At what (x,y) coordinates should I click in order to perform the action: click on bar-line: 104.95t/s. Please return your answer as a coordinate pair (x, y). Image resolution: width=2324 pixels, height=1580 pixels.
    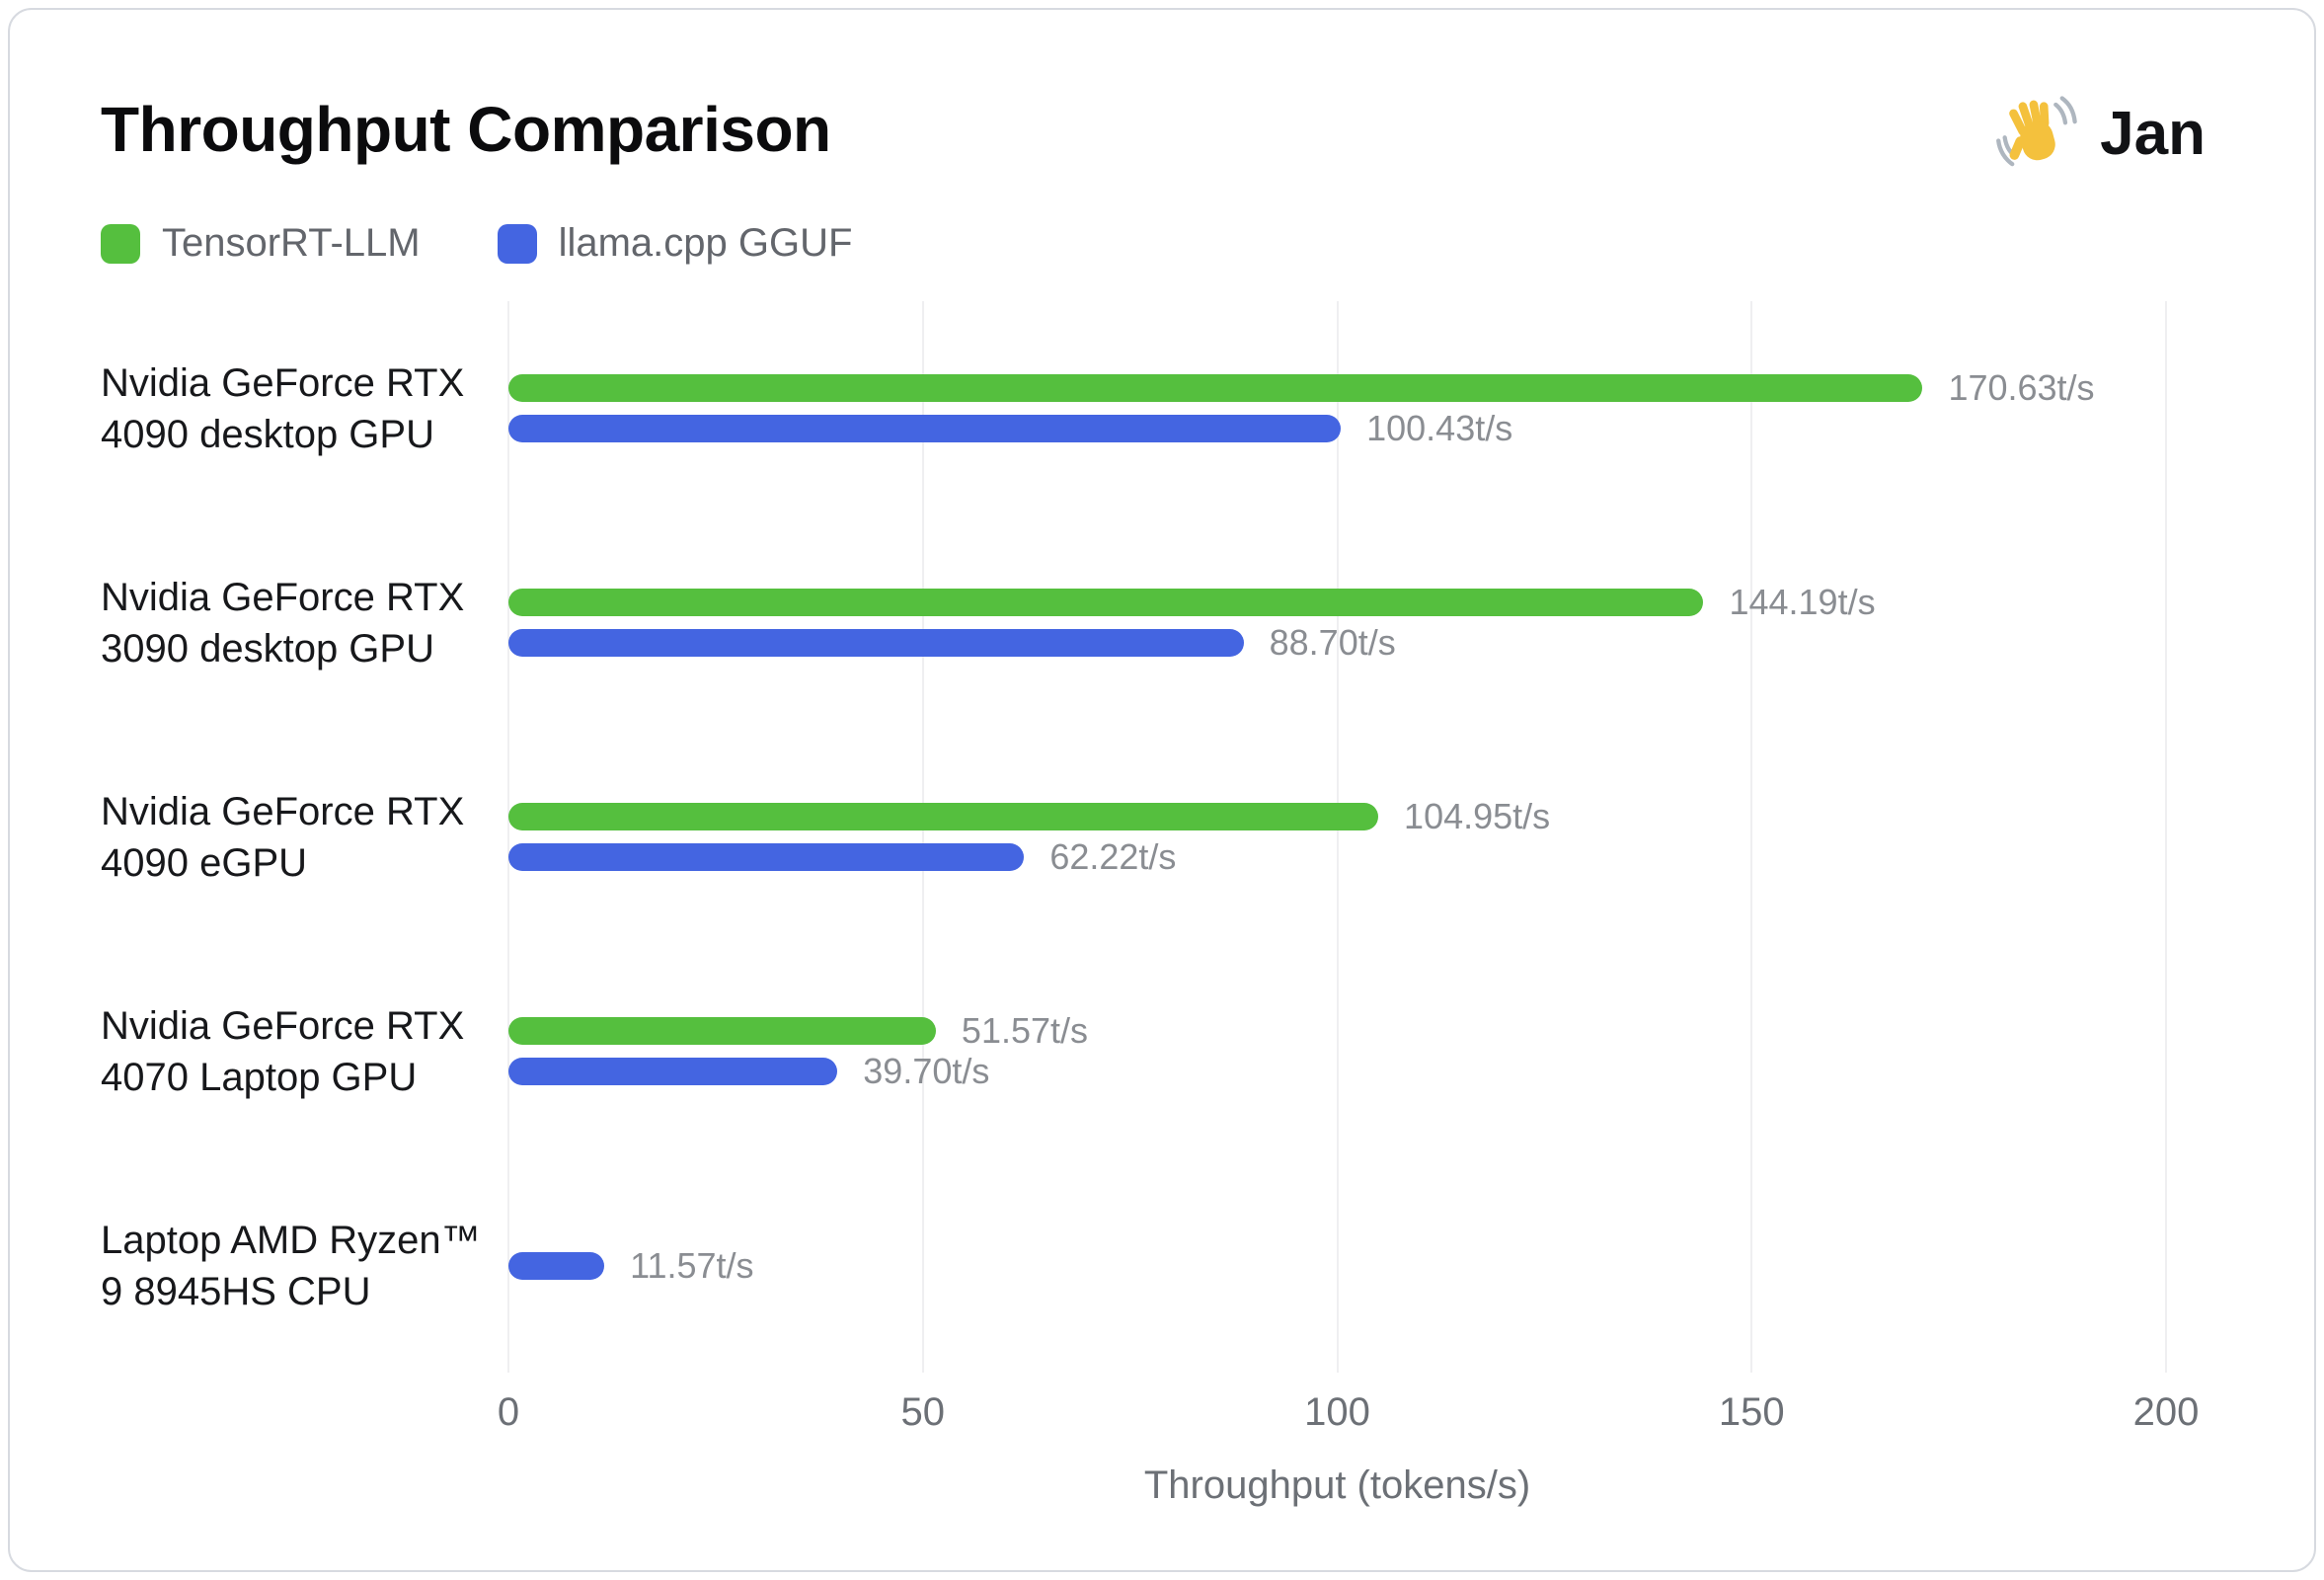
    Looking at the image, I should click on (1337, 816).